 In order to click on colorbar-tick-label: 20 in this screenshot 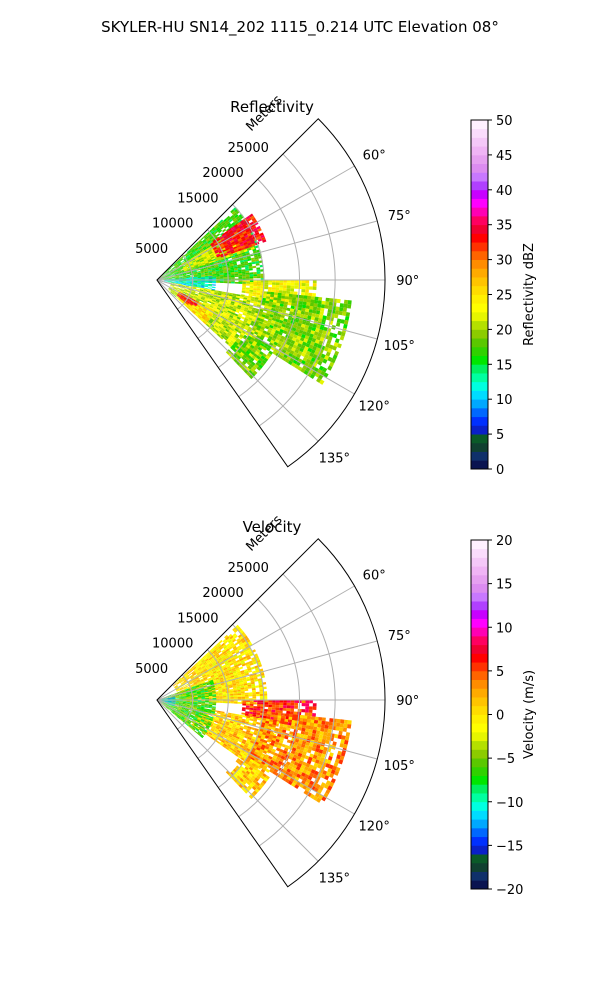, I will do `click(504, 330)`.